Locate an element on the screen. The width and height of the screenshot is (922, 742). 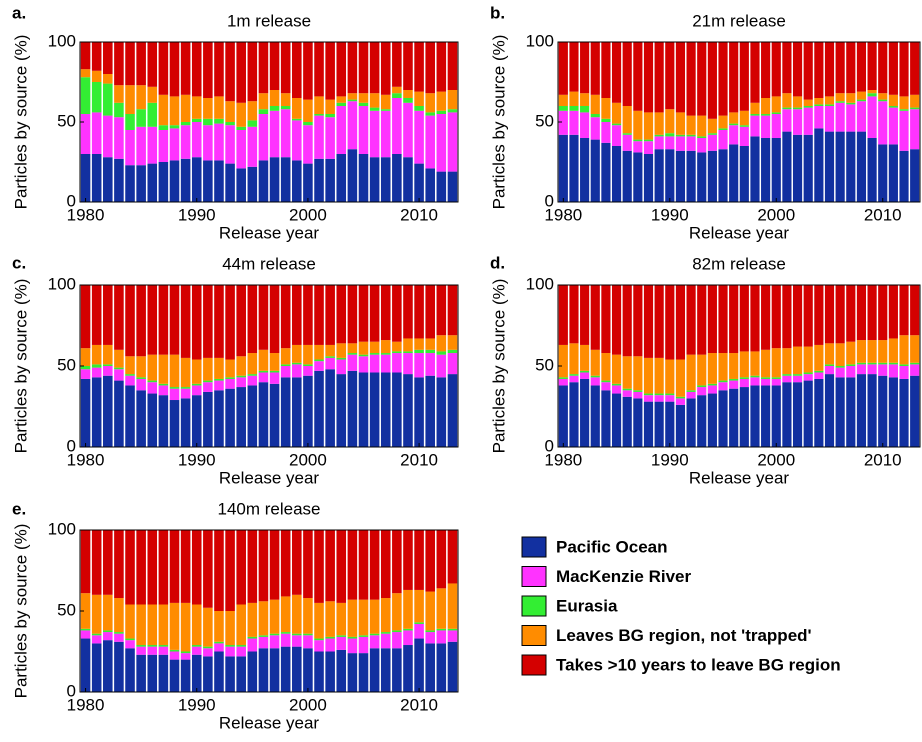
x-axis-label: Release year is located at coordinates (269, 477).